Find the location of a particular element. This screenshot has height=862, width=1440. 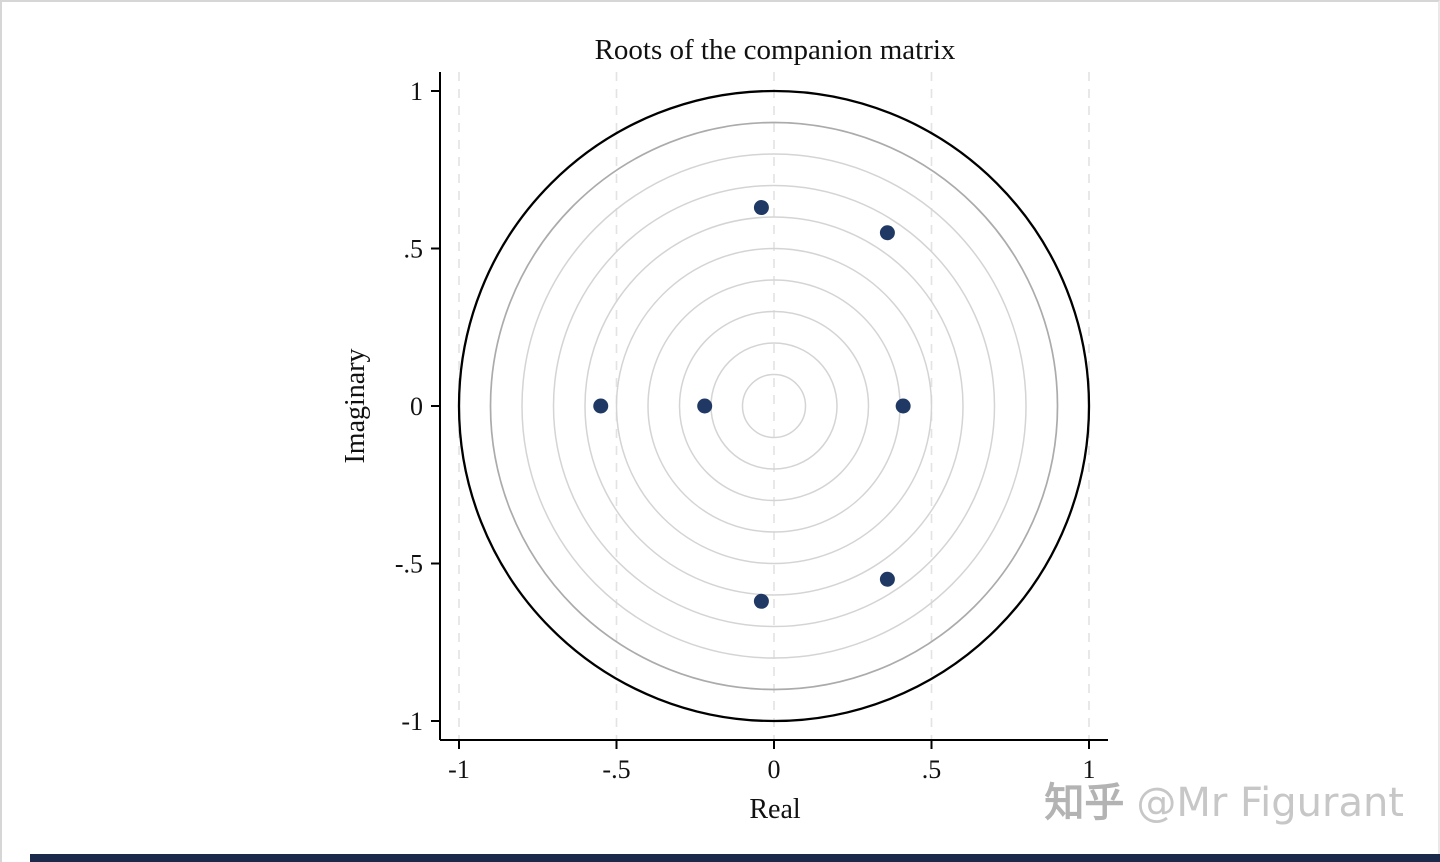

x-axis-label: Real is located at coordinates (775, 809).